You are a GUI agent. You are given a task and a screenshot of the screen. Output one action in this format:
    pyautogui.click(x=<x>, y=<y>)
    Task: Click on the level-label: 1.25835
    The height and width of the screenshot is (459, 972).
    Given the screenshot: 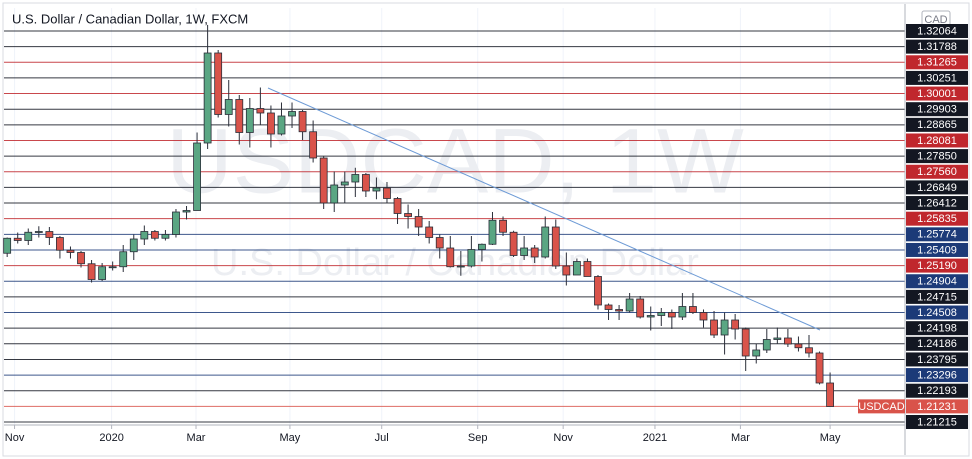 What is the action you would take?
    pyautogui.click(x=937, y=219)
    